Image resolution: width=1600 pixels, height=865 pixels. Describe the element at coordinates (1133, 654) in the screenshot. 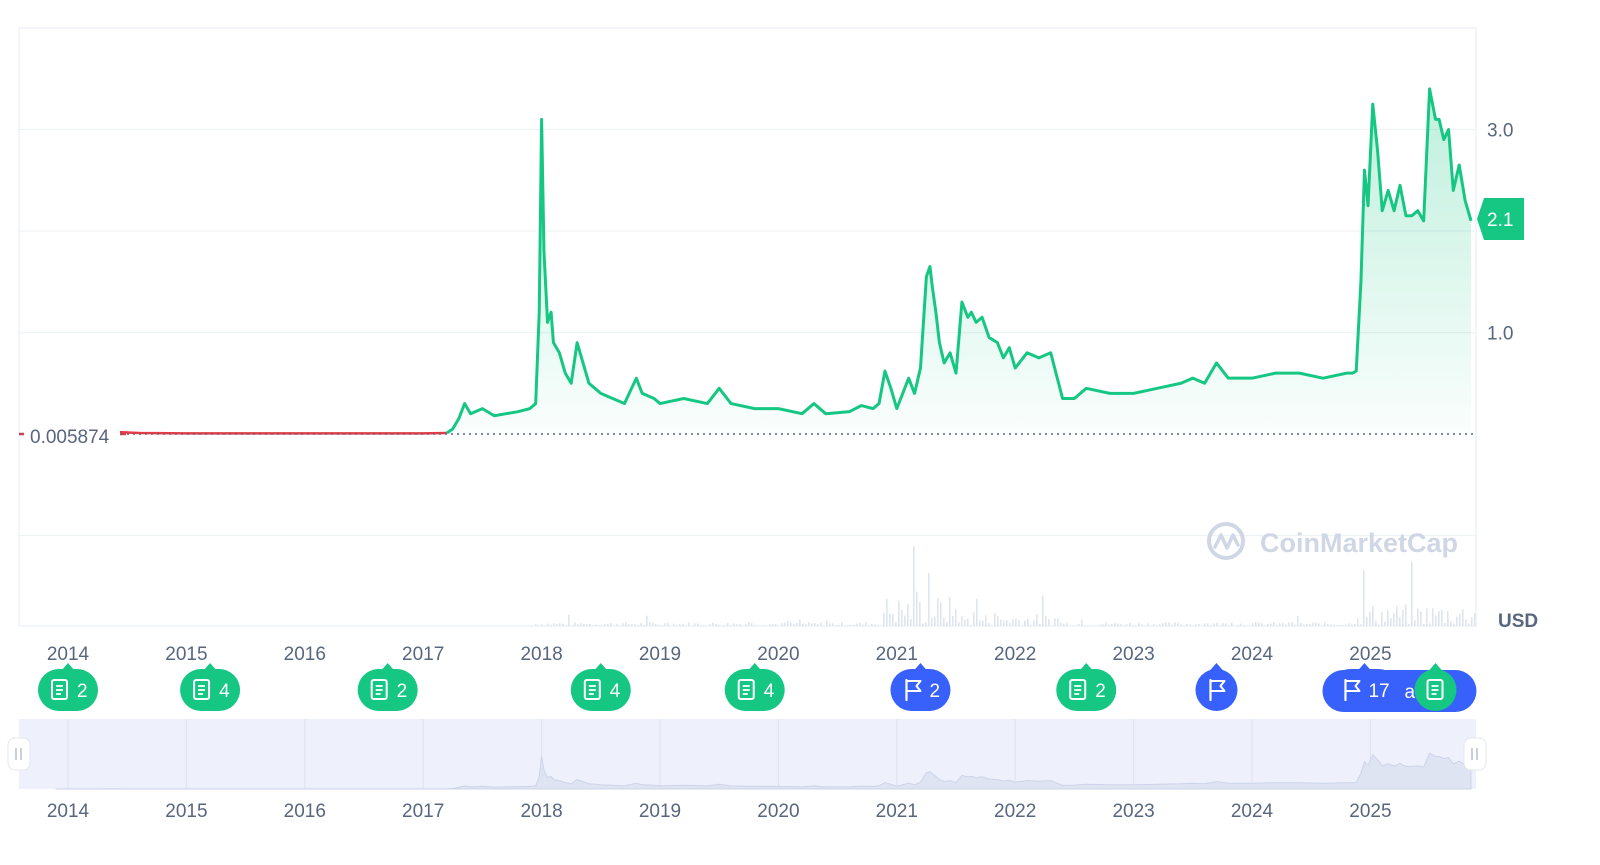

I see `x-tick-label-2023: 2023` at that location.